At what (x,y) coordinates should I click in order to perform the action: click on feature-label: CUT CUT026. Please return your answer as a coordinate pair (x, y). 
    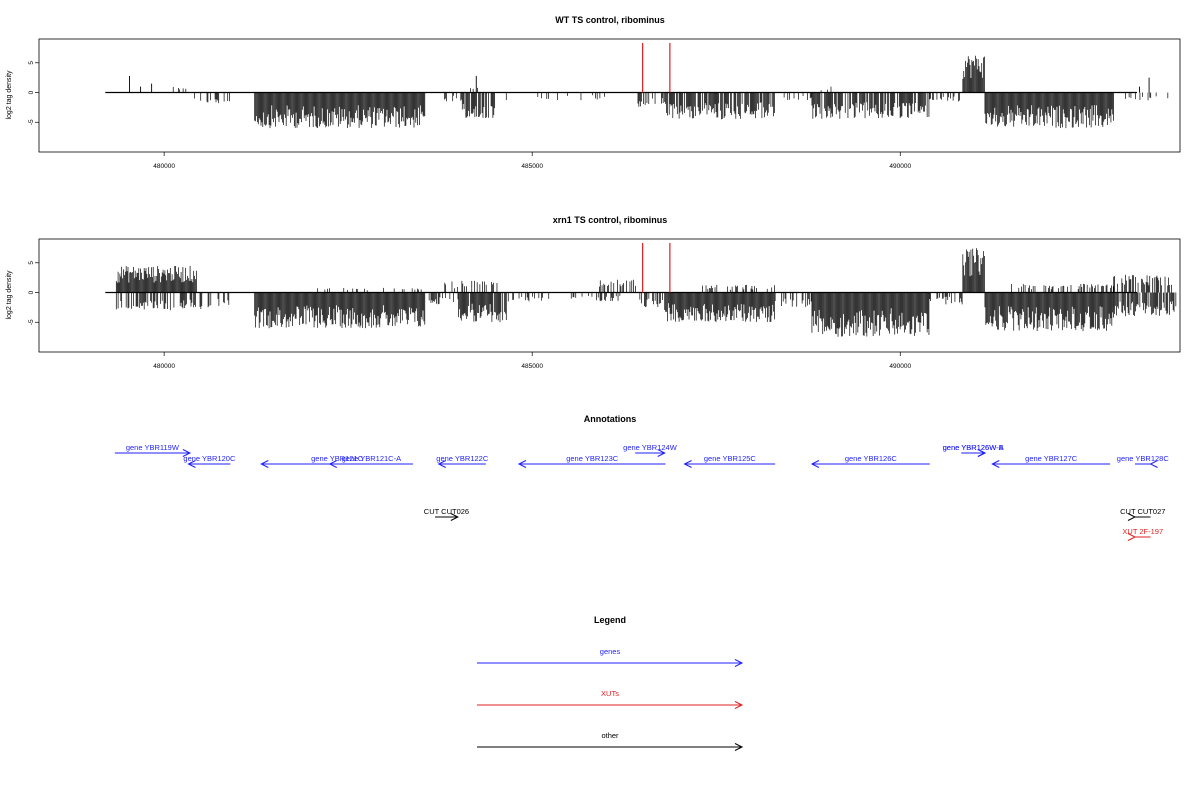
    Looking at the image, I should click on (446, 511).